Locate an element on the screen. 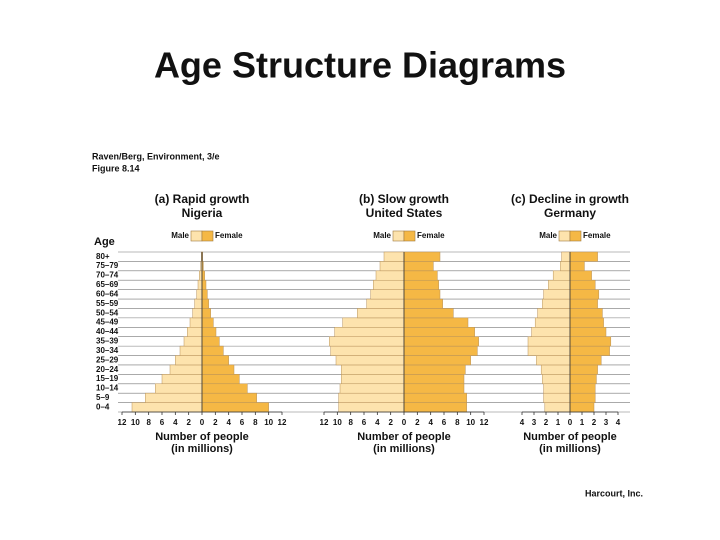  y-tick-label: 15–19 is located at coordinates (107, 378).